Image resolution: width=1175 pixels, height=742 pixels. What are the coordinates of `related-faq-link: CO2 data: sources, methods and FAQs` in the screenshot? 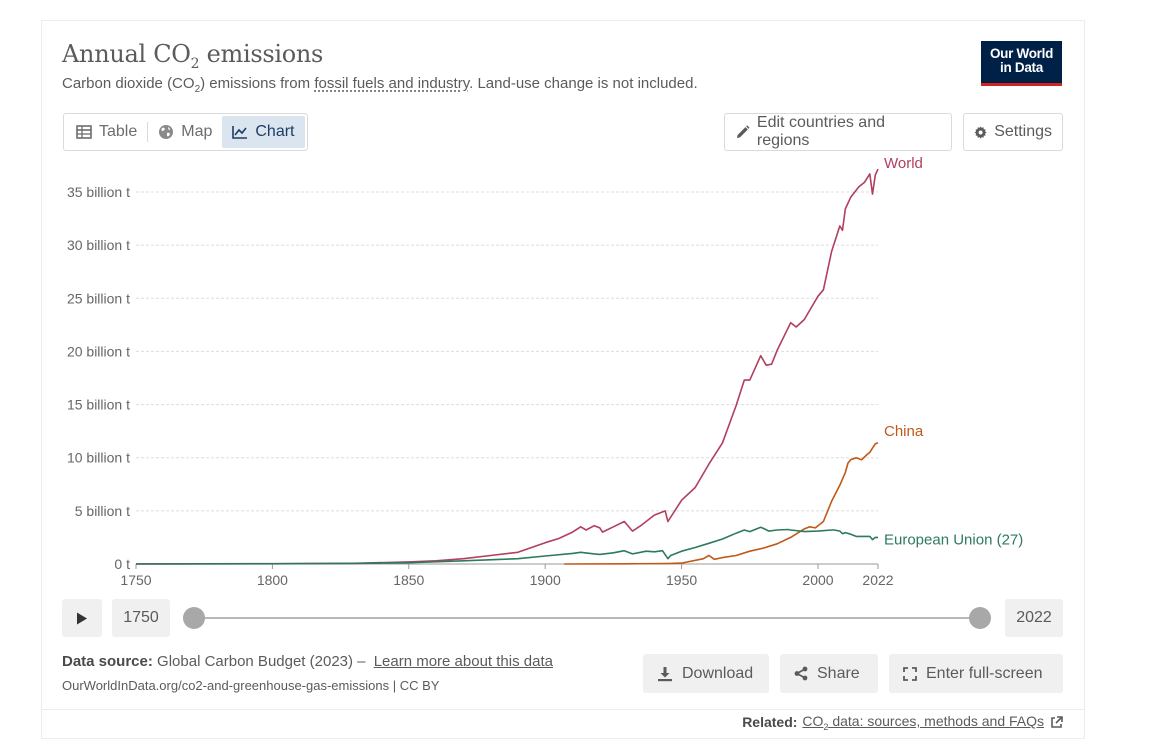 It's located at (923, 722).